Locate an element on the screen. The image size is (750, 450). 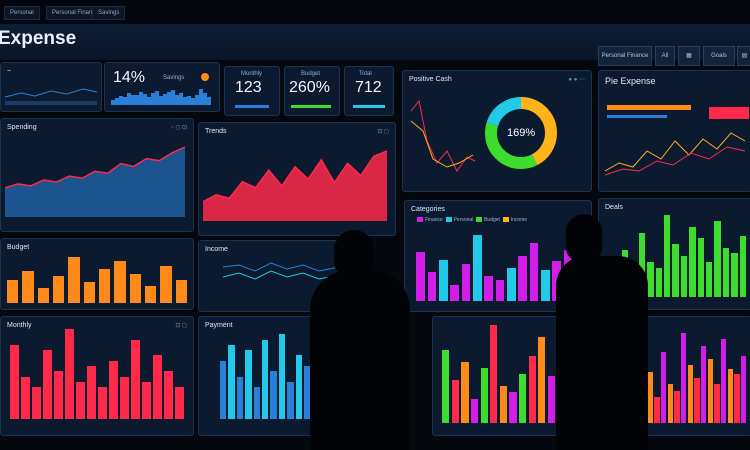
header-icon-button: ▦ is located at coordinates (689, 56).